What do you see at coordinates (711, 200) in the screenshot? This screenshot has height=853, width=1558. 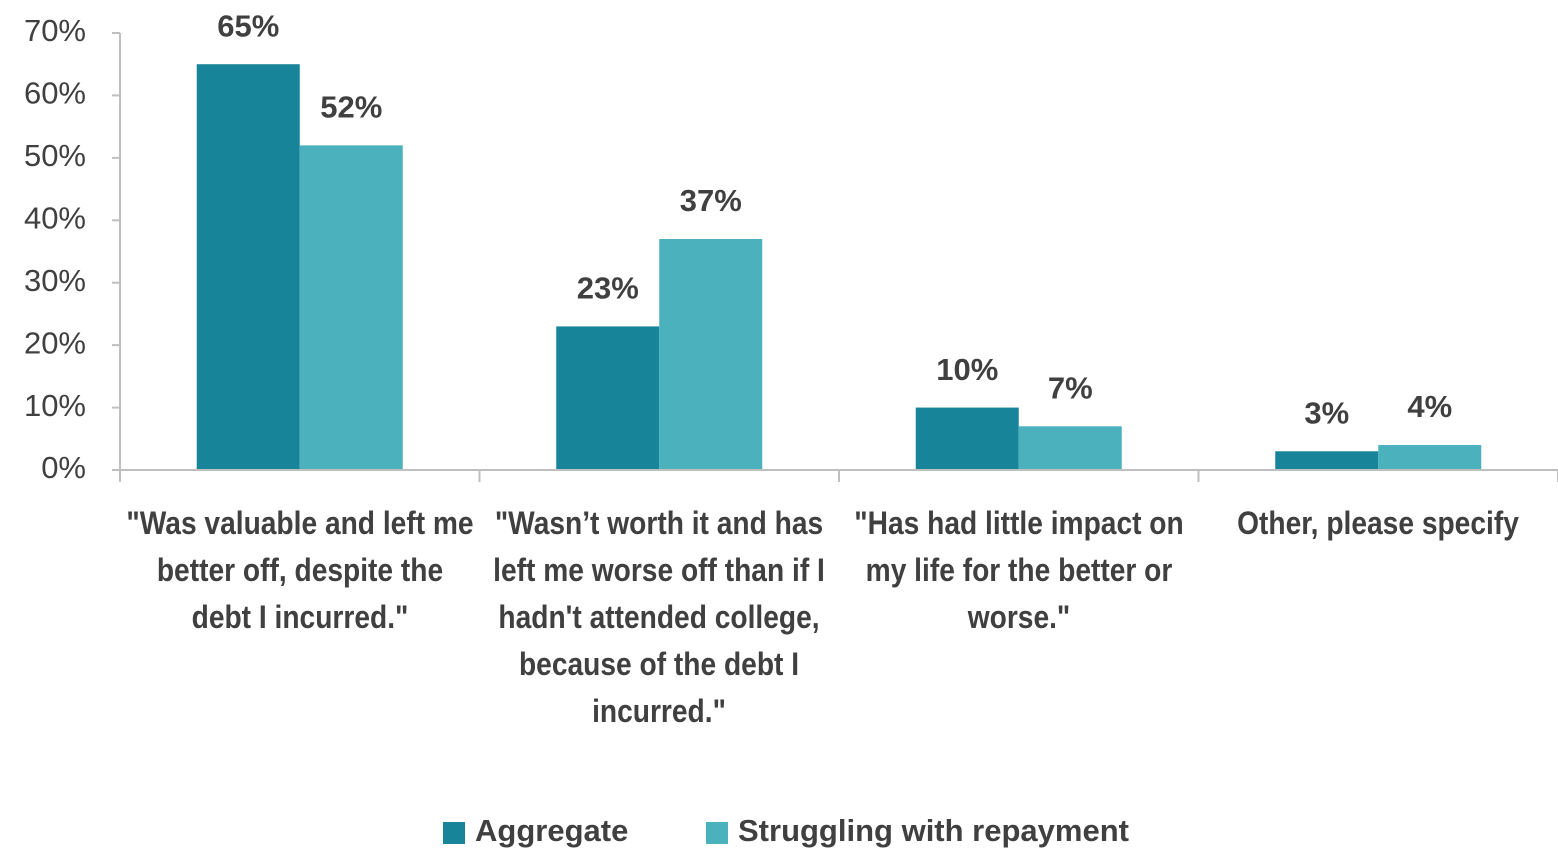 I see `data-label: 37%` at bounding box center [711, 200].